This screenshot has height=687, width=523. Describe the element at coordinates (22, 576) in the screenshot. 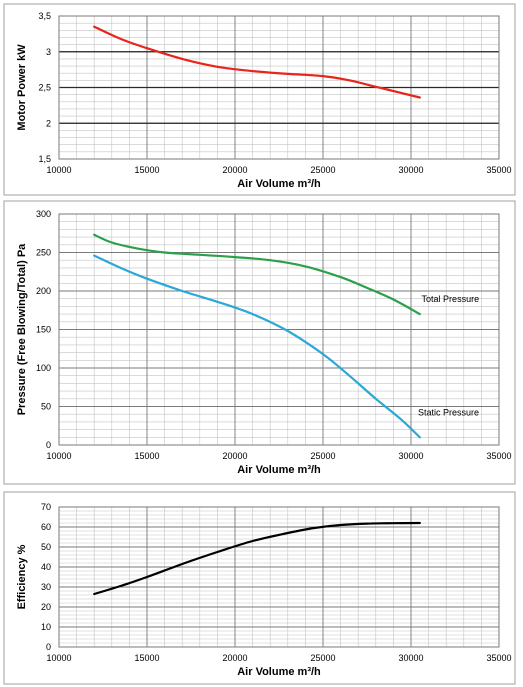

I see `y-axis-label: Efficiency %` at that location.